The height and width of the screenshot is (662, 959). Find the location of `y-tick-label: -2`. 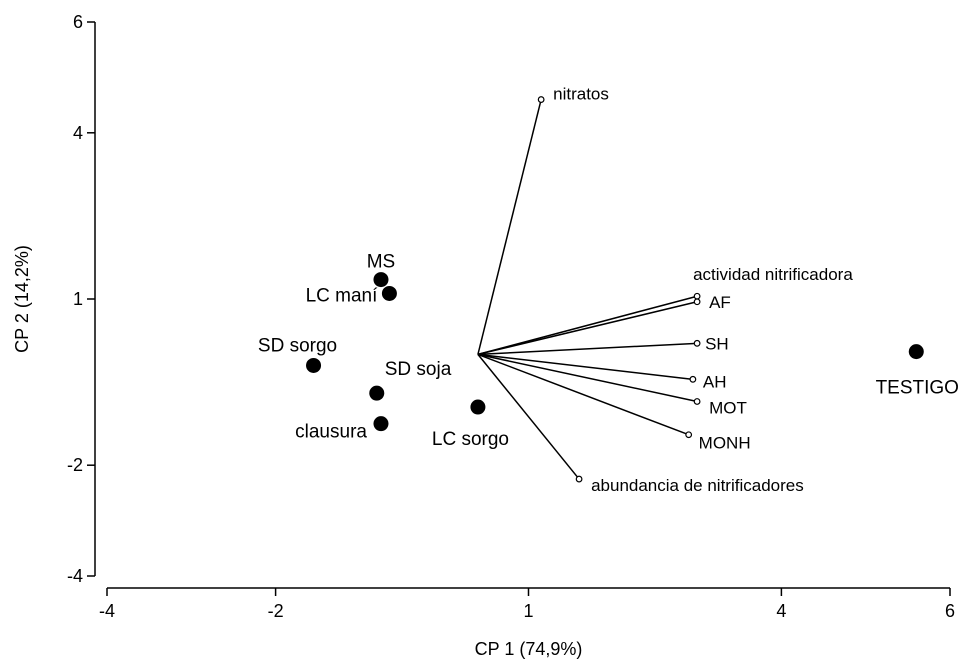

y-tick-label: -2 is located at coordinates (75, 465).